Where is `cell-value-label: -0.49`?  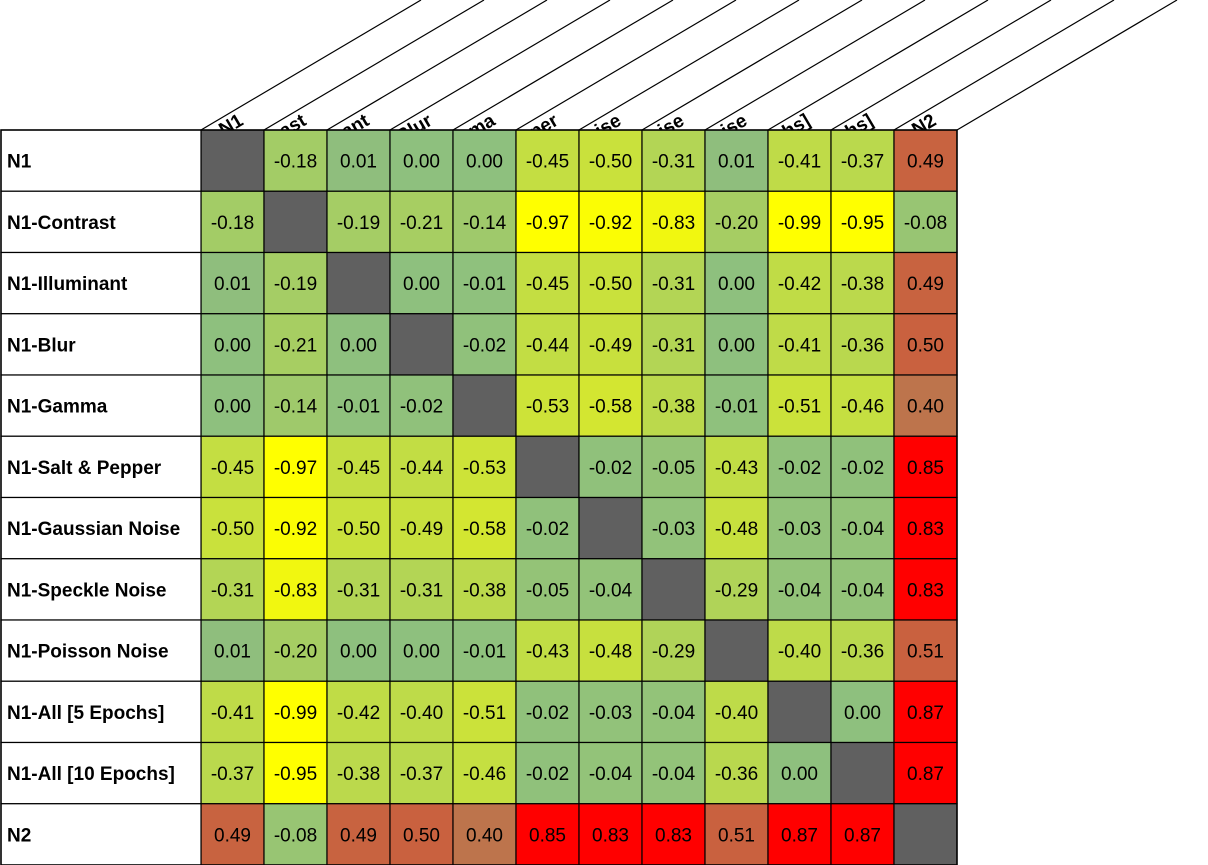
cell-value-label: -0.49 is located at coordinates (610, 345).